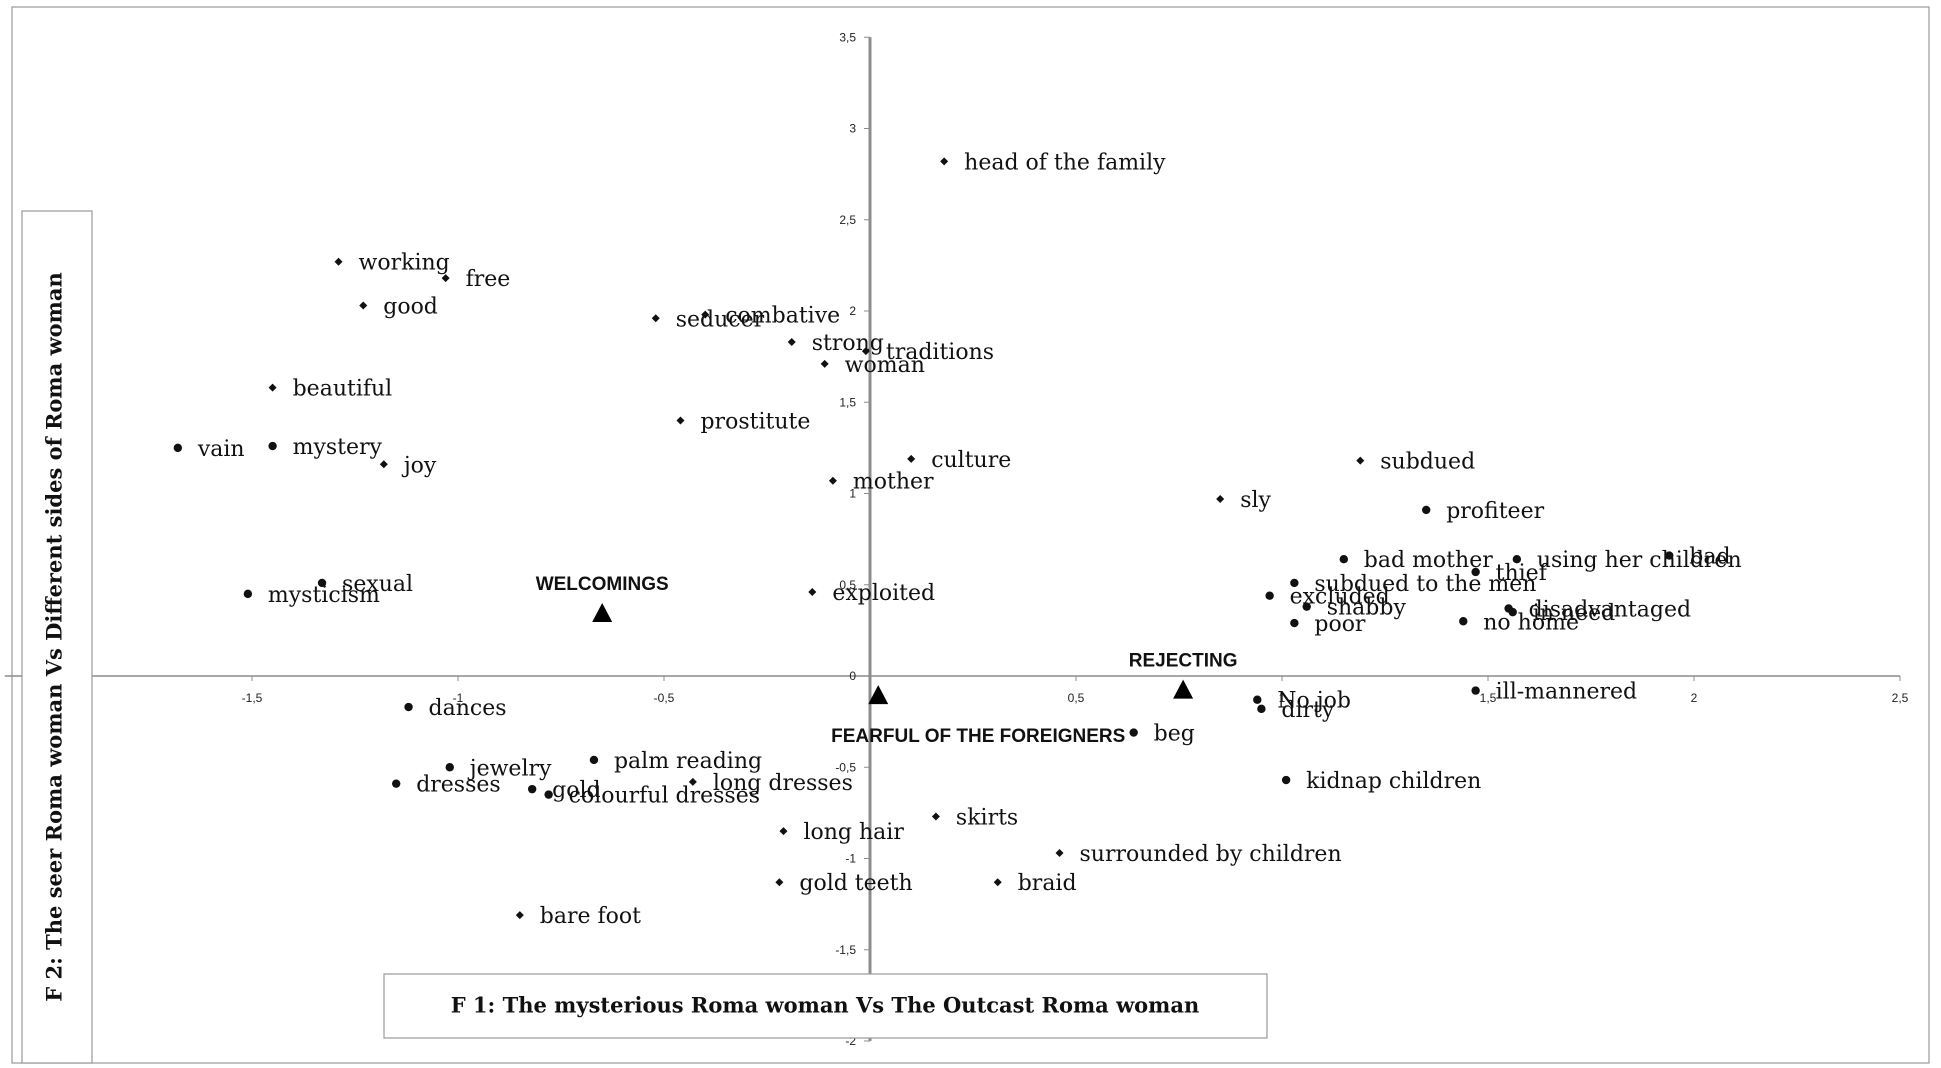 The height and width of the screenshot is (1068, 1941). Describe the element at coordinates (1428, 560) in the screenshot. I see `point-label: bad mother` at that location.